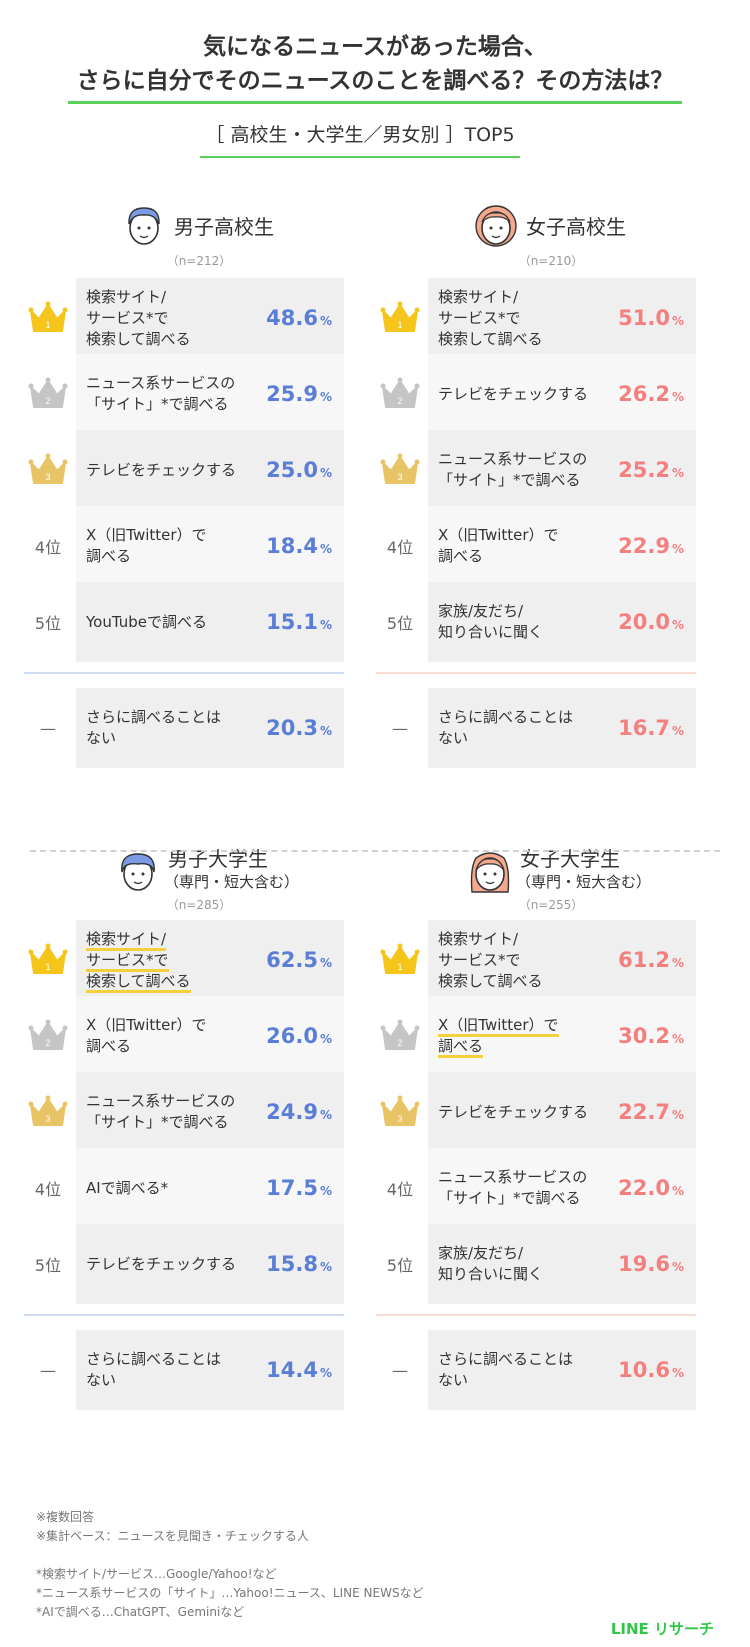 Image resolution: width=750 pixels, height=1647 pixels. Describe the element at coordinates (651, 394) in the screenshot. I see `answer-value: 26.2%` at that location.